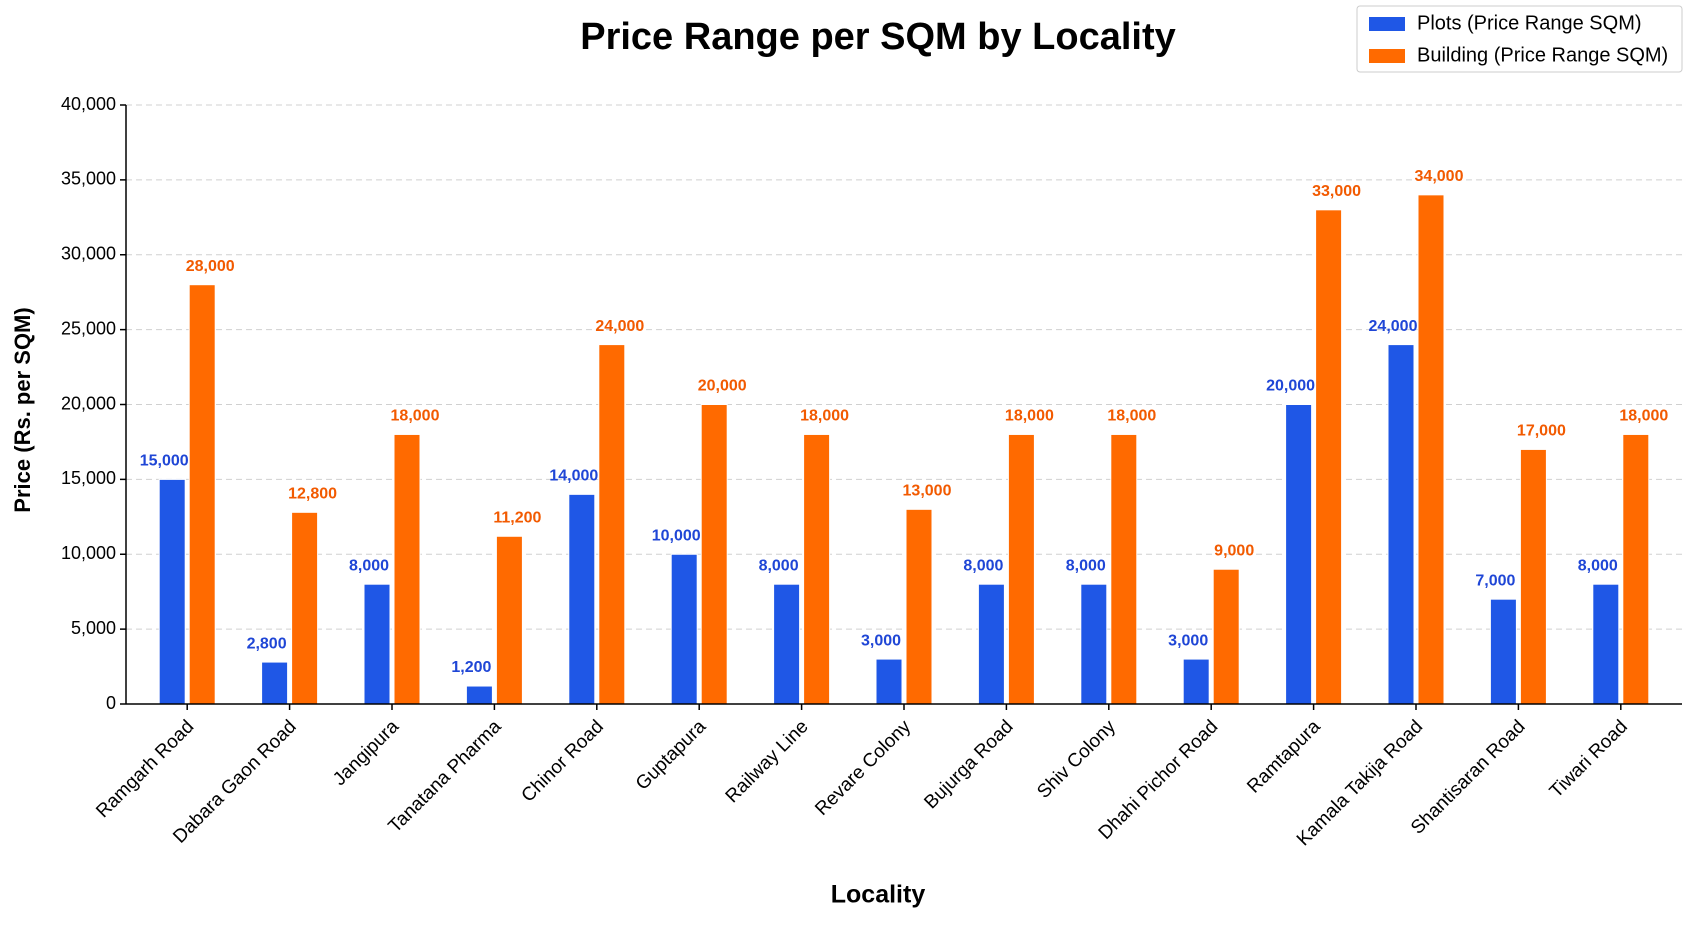 The height and width of the screenshot is (929, 1693). Describe the element at coordinates (145, 769) in the screenshot. I see `x-tick-label: Ramgarh Road` at that location.